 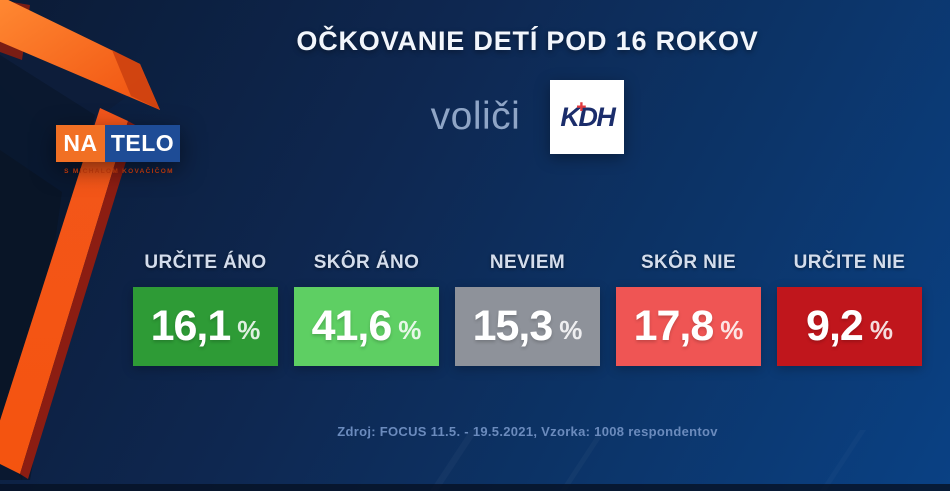 I want to click on logo-tagline: S MICHALOM KOVAČIČOM, so click(x=119, y=171).